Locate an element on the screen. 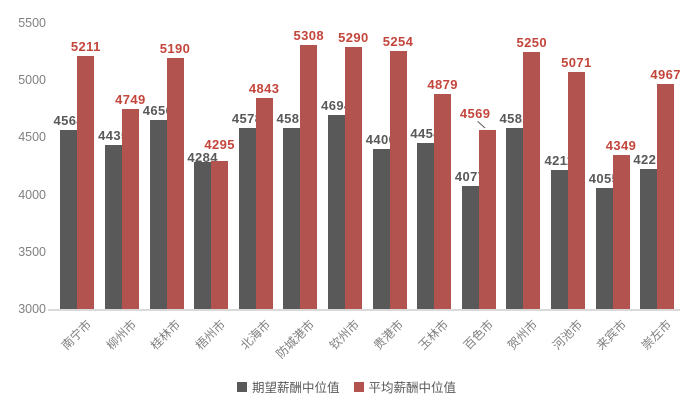 This screenshot has height=406, width=693. bar-value-label: 5308 is located at coordinates (309, 35).